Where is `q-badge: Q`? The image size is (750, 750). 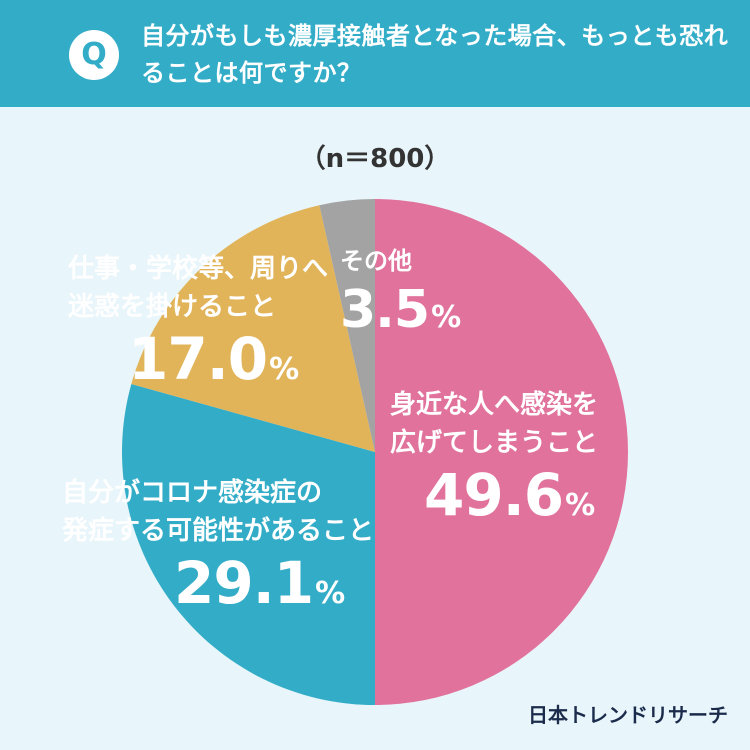
q-badge: Q is located at coordinates (94, 55).